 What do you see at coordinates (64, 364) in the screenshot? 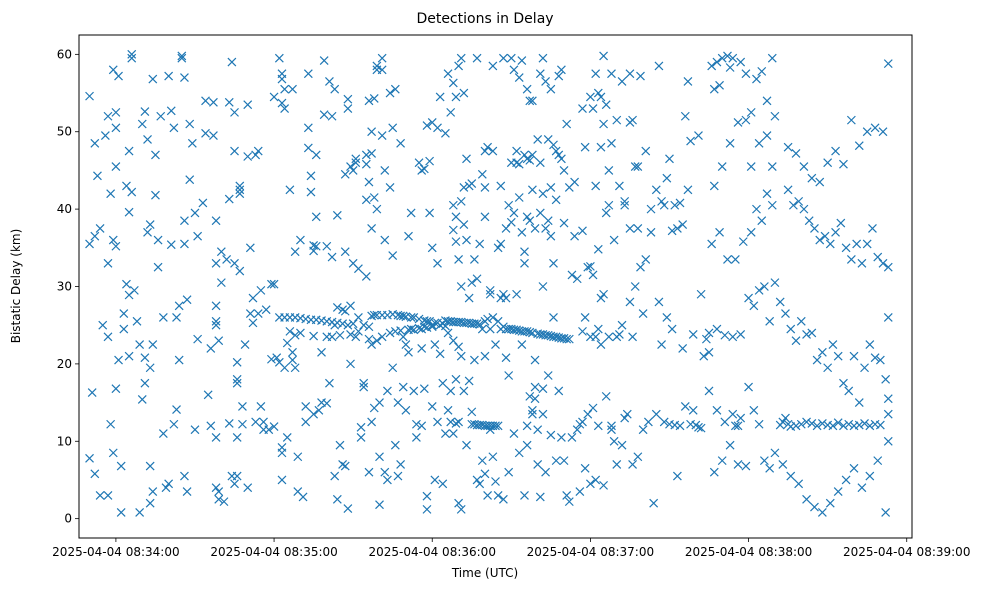
I see `y-tick-label: 20` at bounding box center [64, 364].